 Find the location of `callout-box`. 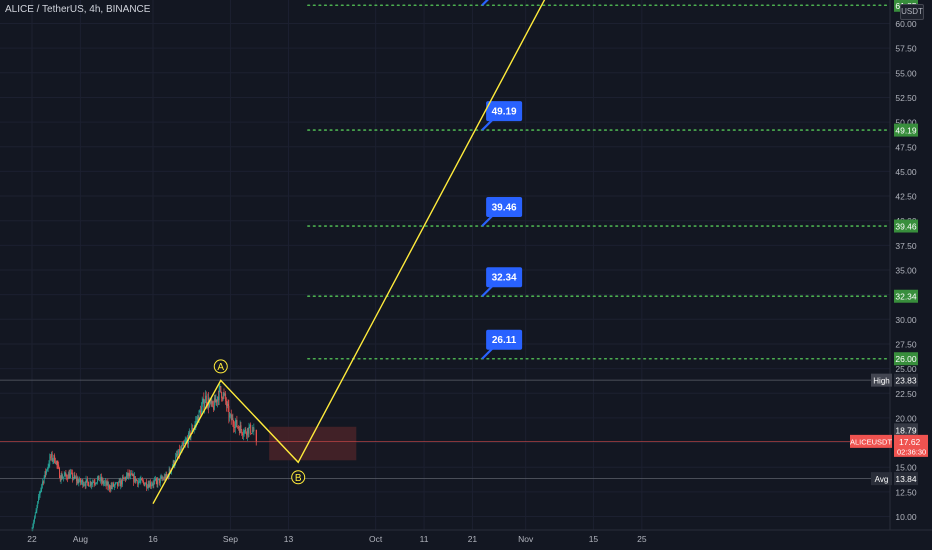

callout-box is located at coordinates (504, 277).